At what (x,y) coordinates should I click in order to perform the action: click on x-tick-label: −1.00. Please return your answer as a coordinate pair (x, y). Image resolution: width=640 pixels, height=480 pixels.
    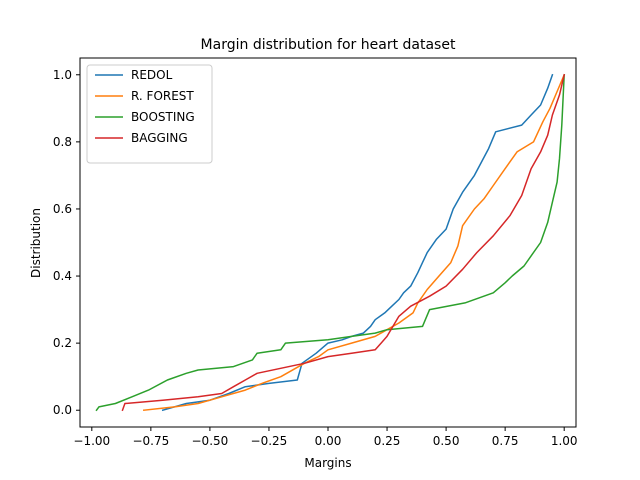
    Looking at the image, I should click on (91, 441).